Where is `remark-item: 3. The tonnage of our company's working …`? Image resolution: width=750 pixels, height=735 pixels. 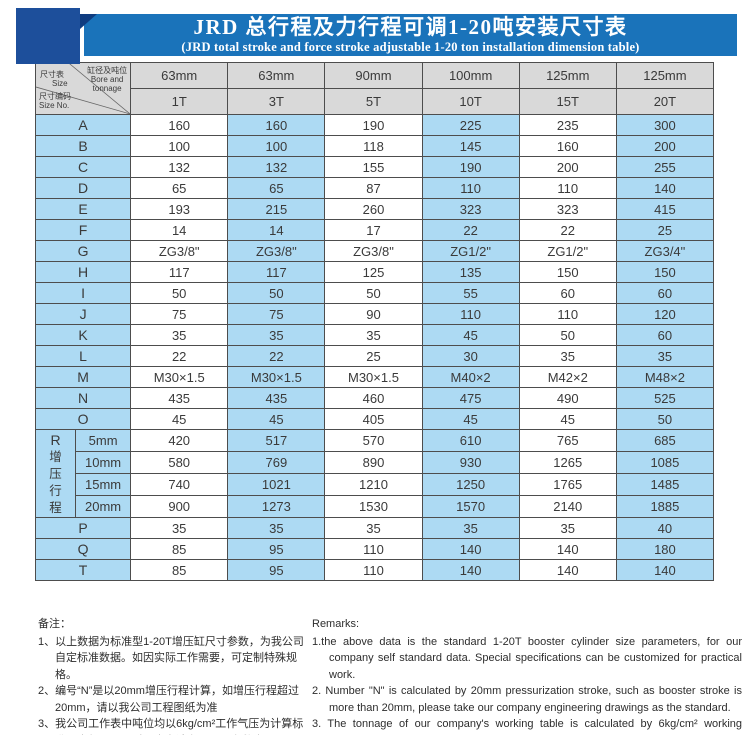 remark-item: 3. The tonnage of our company's working … is located at coordinates (527, 726).